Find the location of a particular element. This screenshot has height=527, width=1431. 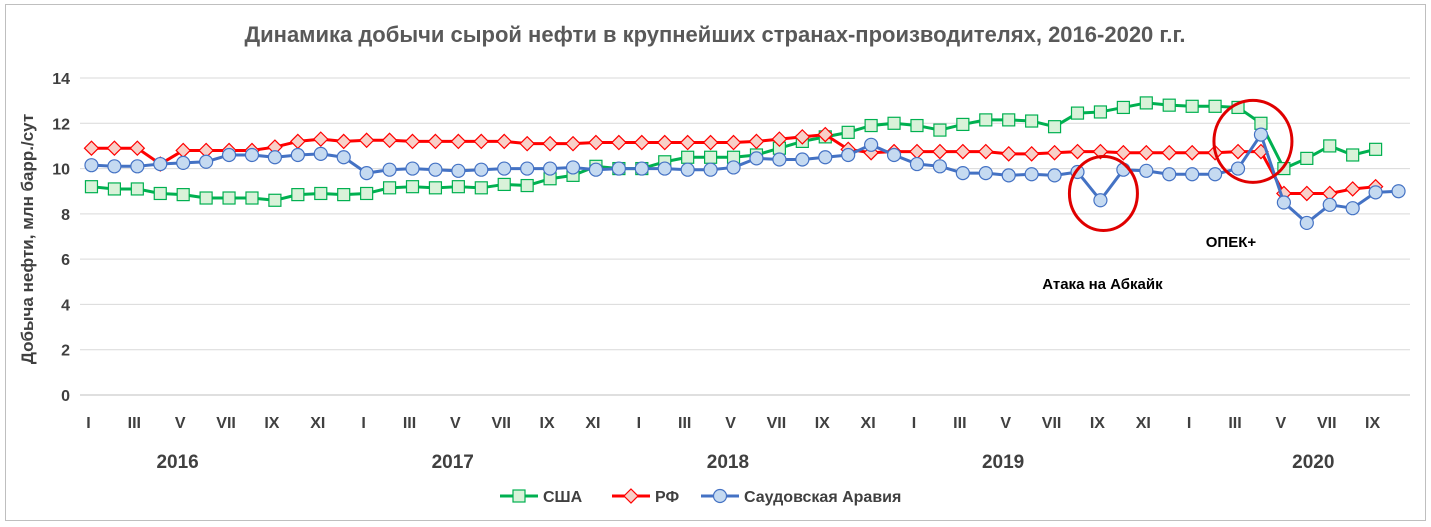

y-tick-label: 0 is located at coordinates (65, 396).